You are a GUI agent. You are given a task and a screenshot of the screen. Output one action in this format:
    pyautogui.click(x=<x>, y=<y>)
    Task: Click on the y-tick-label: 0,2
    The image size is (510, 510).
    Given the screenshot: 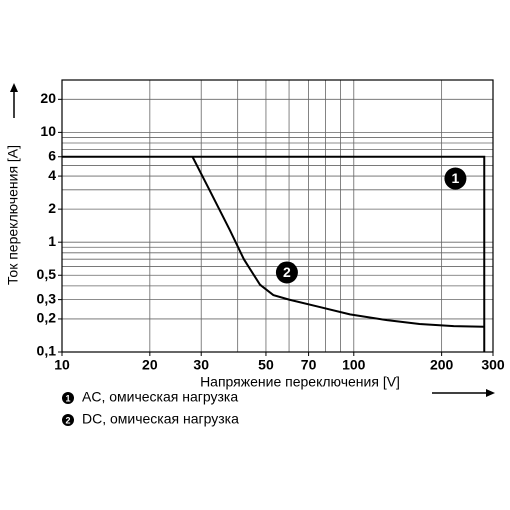 What is the action you would take?
    pyautogui.click(x=47, y=318)
    